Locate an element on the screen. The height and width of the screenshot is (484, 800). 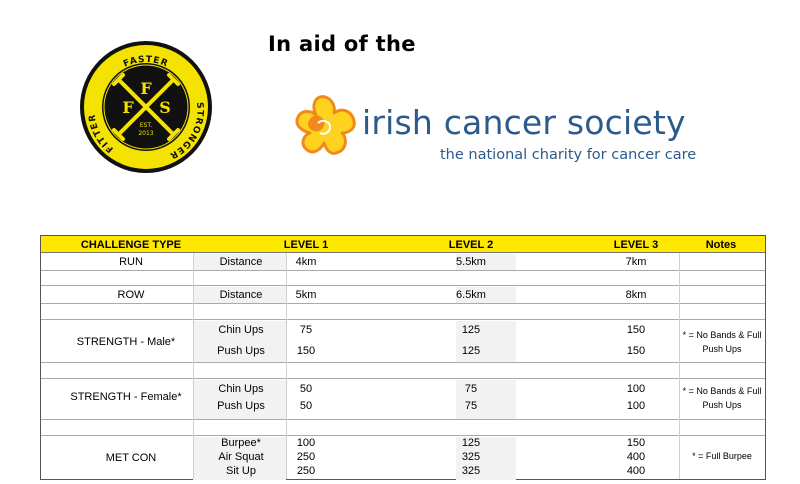
strength-female-exercise-1: Chin Ups is located at coordinates (241, 389).